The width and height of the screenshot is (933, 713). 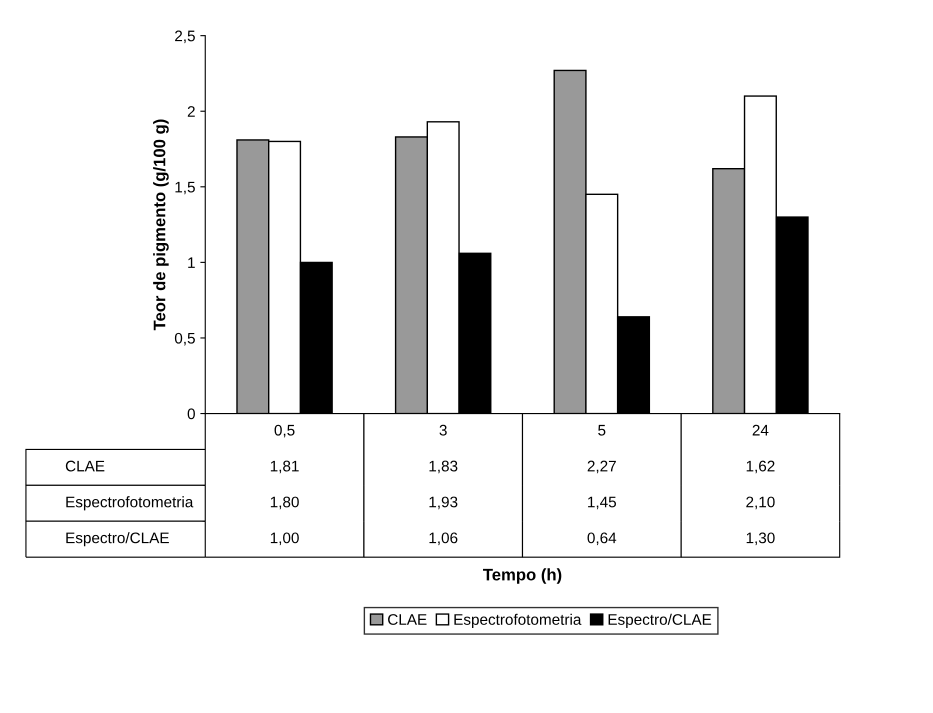 What do you see at coordinates (191, 414) in the screenshot?
I see `y-tick-label: 0` at bounding box center [191, 414].